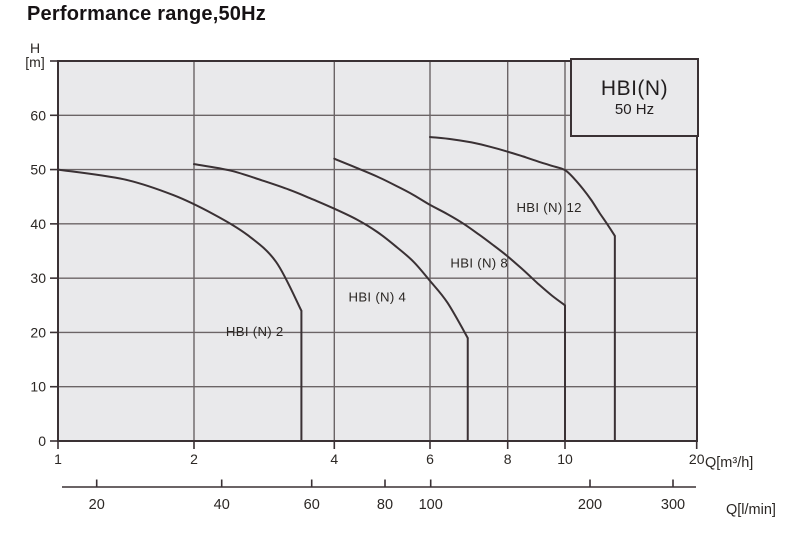  I want to click on x-axis-unit-label: Q[m³/h], so click(729, 463).